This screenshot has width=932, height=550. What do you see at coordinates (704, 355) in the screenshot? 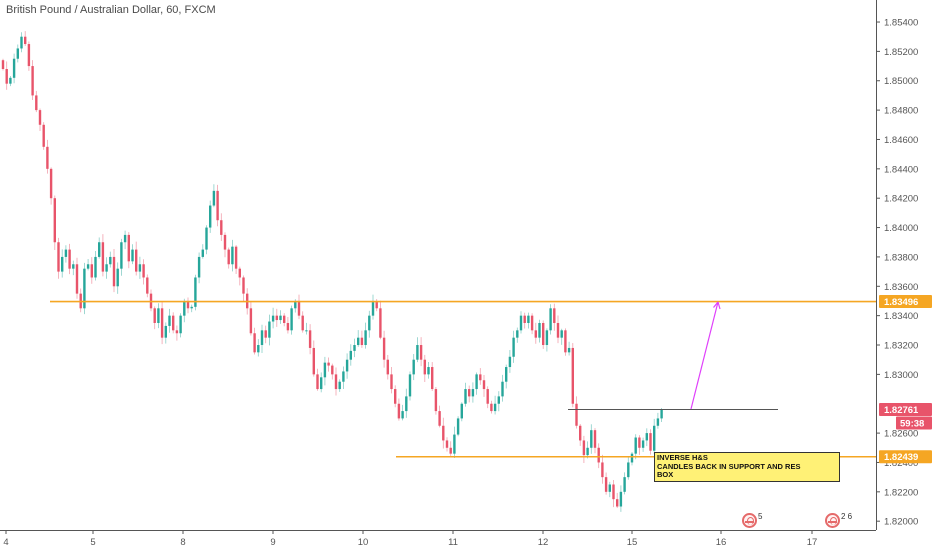
I see `arrow-shaft` at bounding box center [704, 355].